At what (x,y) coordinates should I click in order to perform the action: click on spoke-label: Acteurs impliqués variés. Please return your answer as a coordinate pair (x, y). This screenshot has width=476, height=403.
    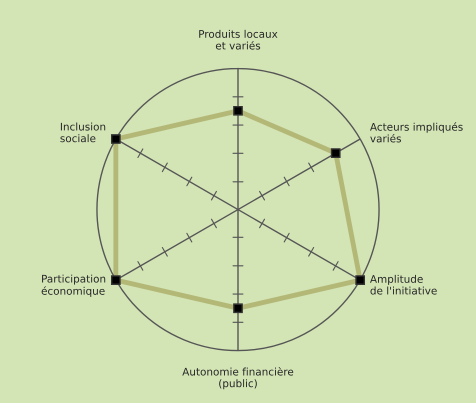
    Looking at the image, I should click on (416, 132).